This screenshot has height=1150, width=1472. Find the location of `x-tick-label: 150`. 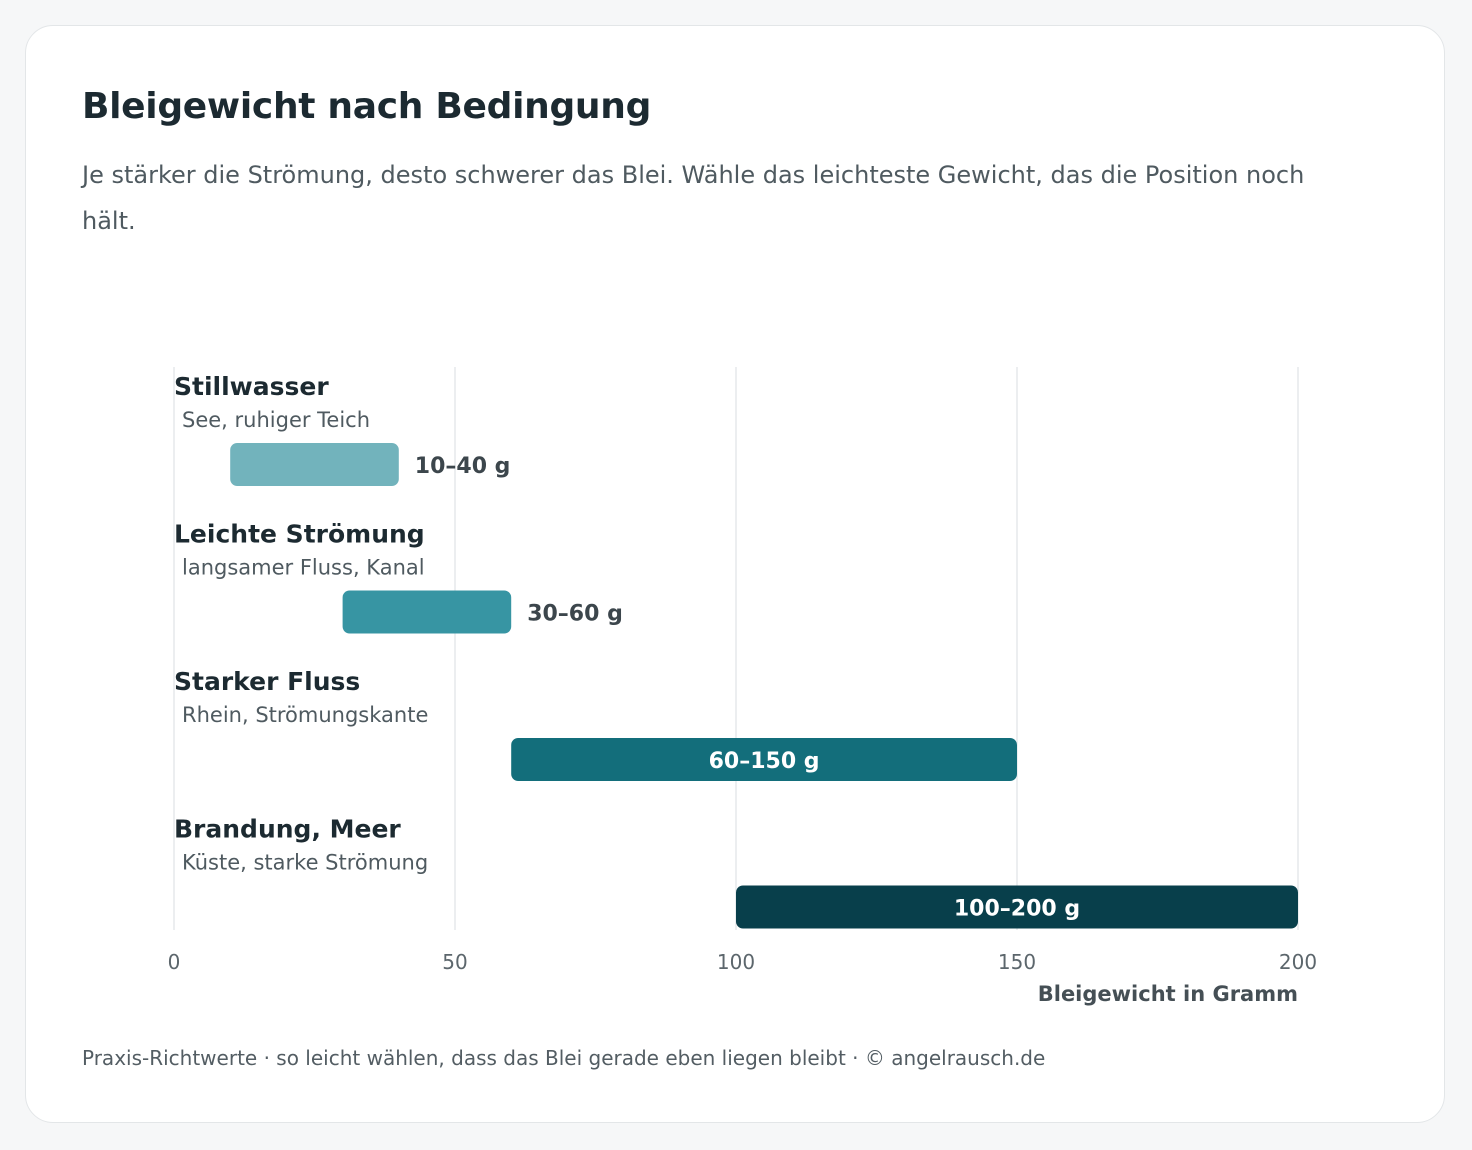

x-tick-label: 150 is located at coordinates (1017, 962).